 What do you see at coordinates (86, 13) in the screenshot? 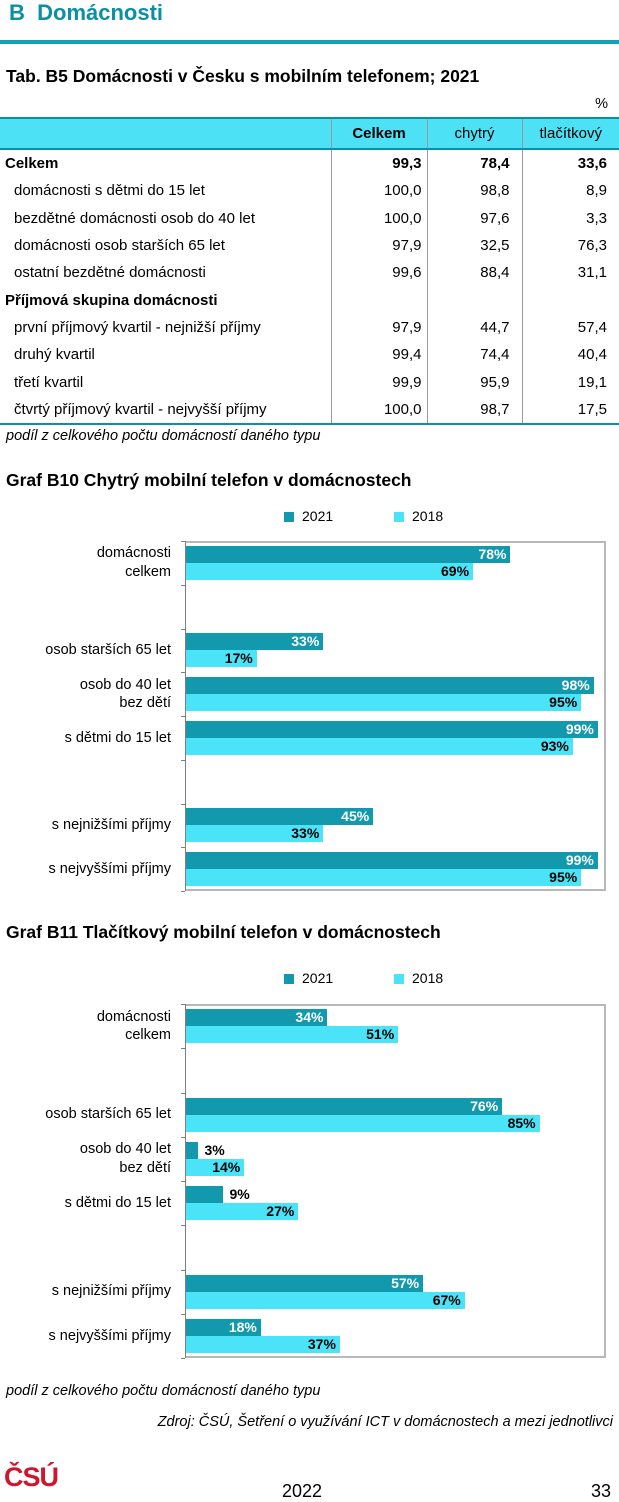
I see `section-title: B Domácnosti` at bounding box center [86, 13].